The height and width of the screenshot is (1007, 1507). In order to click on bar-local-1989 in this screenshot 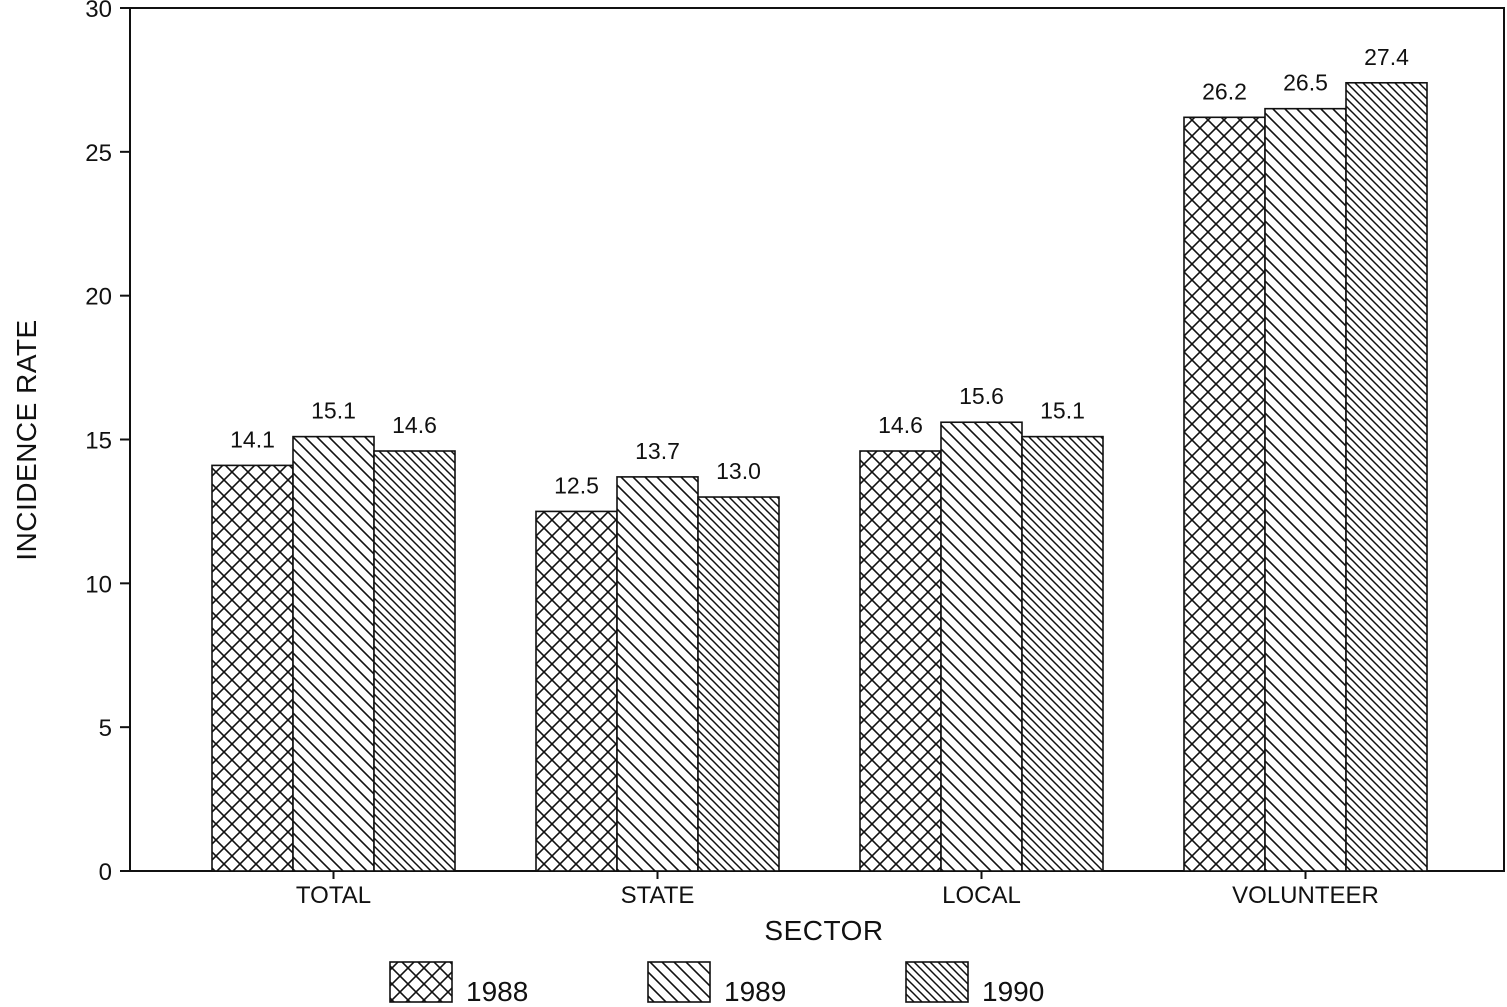, I will do `click(981, 646)`.